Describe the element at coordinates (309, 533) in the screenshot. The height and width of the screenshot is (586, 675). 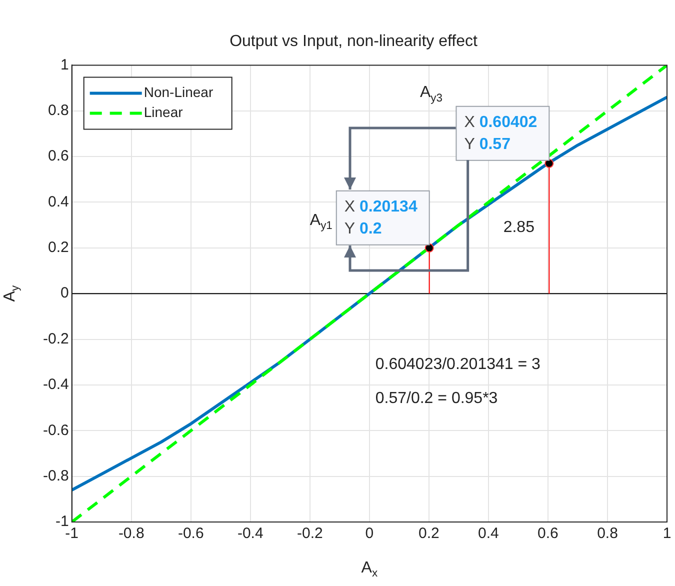
I see `x-tick-label: -0.2` at that location.